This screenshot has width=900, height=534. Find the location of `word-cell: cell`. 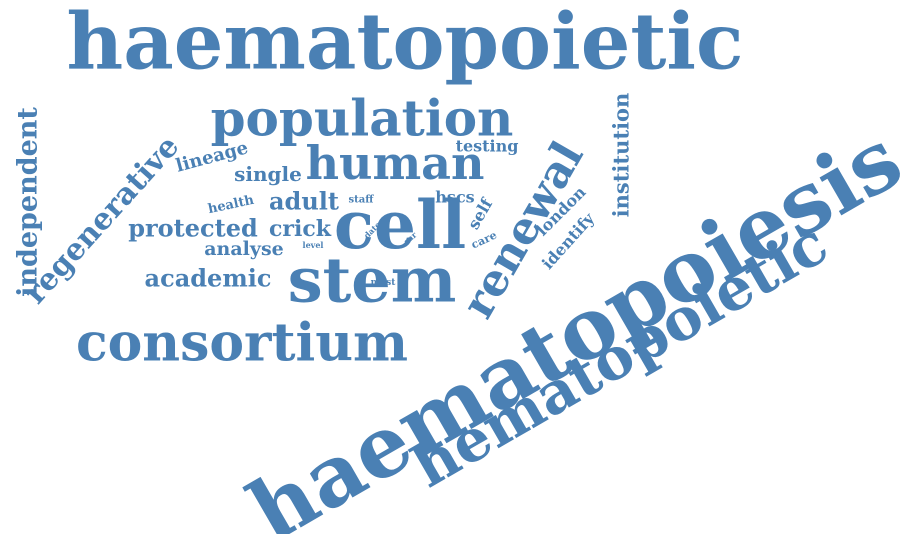

word-cell: cell is located at coordinates (400, 225).